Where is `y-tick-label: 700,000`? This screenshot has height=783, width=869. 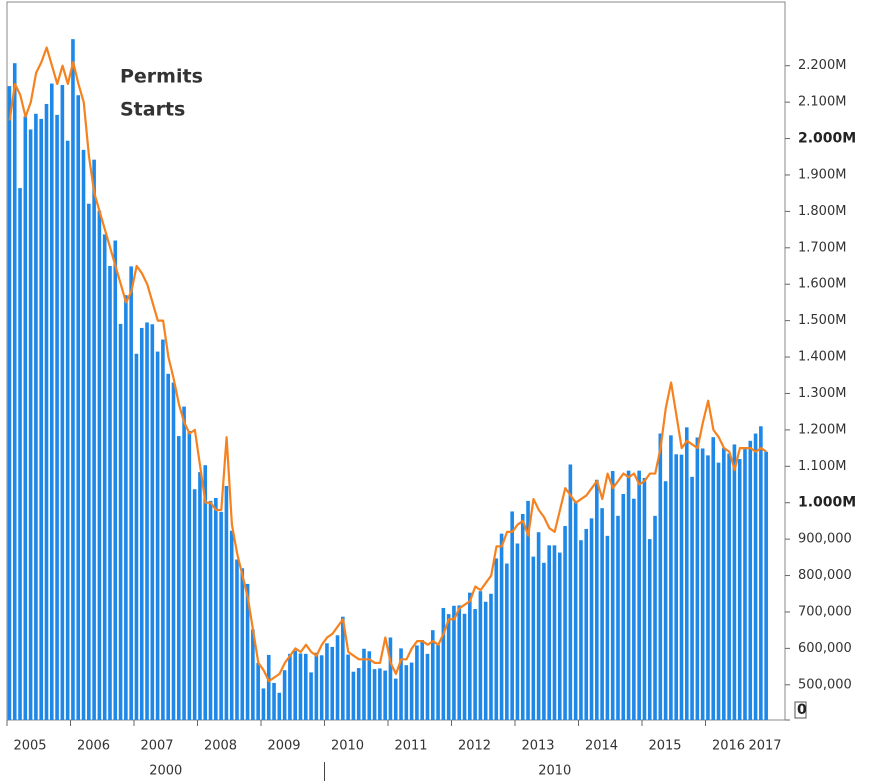 y-tick-label: 700,000 is located at coordinates (825, 611).